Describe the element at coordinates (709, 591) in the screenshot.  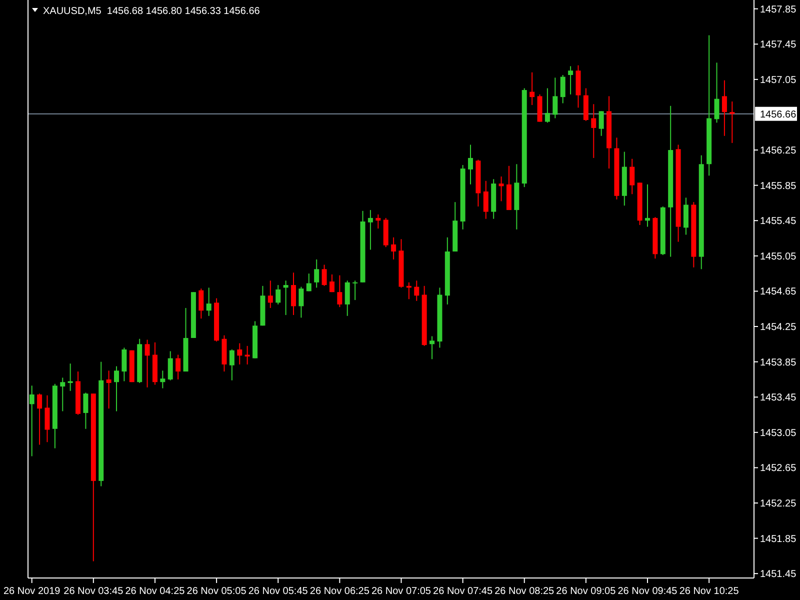
I see `x-tick-label: 26 Nov 10:25` at that location.